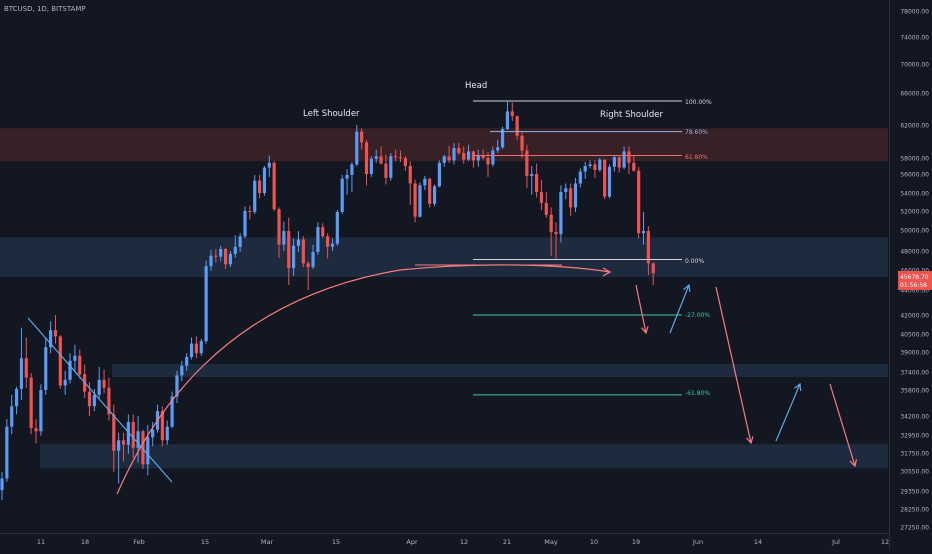  I want to click on price-tag-countdown: 01:56:58, so click(913, 285).